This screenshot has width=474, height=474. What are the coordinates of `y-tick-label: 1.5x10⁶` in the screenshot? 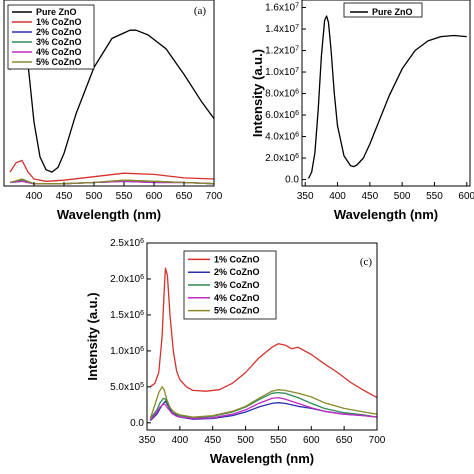 It's located at (127, 315).